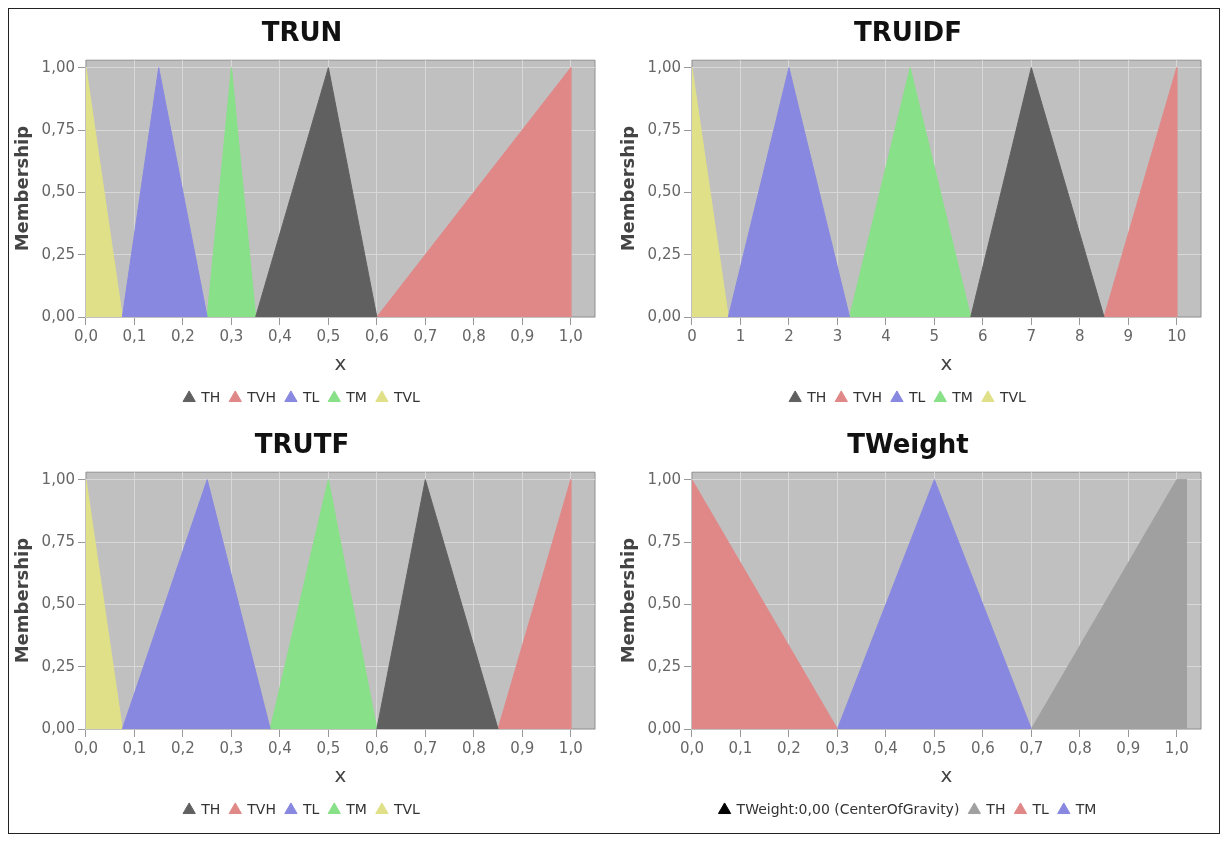  Describe the element at coordinates (1128, 335) in the screenshot. I see `x-tick-label: 9` at that location.